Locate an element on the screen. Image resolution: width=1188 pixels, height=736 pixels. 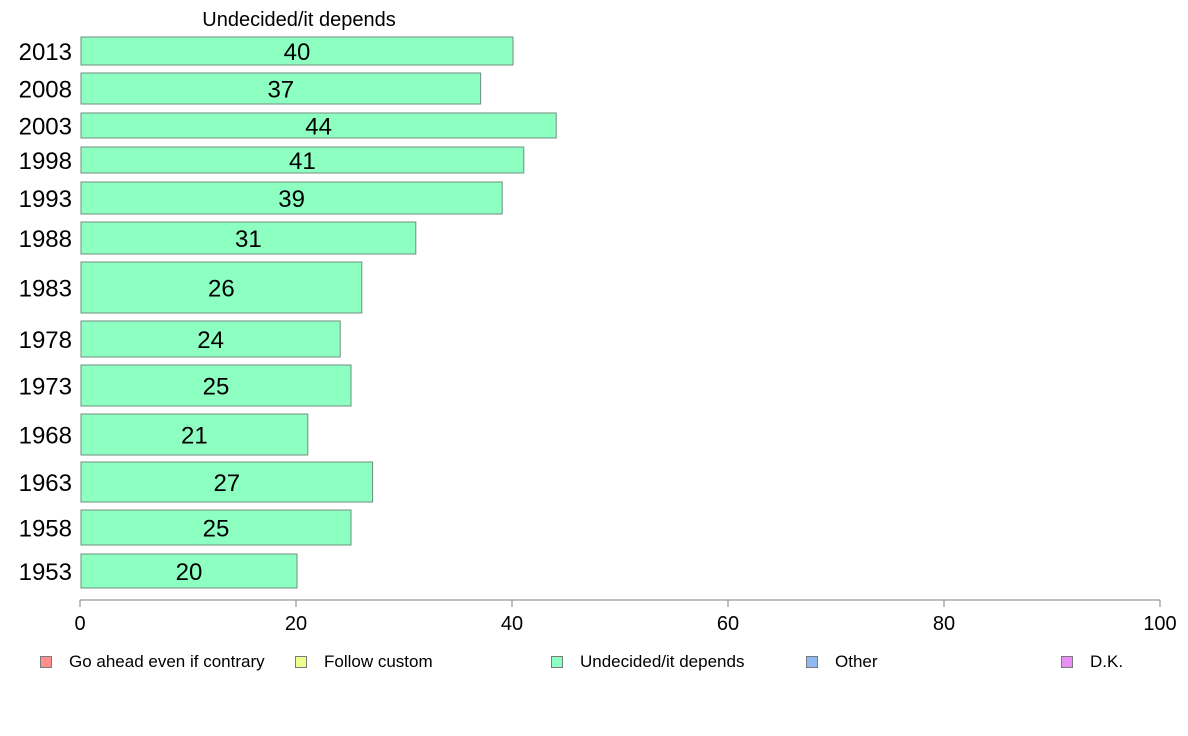
y-tick-label-1993: 1993 is located at coordinates (45, 199).